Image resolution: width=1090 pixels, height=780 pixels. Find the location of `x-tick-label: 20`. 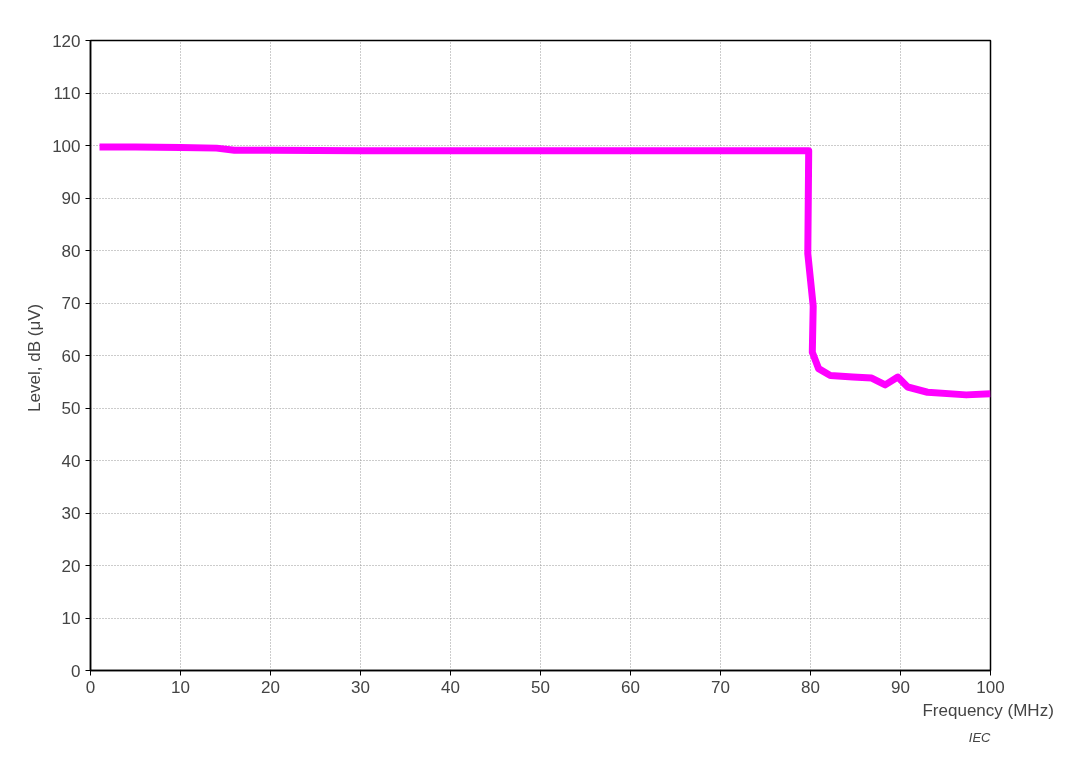

x-tick-label: 20 is located at coordinates (270, 687).